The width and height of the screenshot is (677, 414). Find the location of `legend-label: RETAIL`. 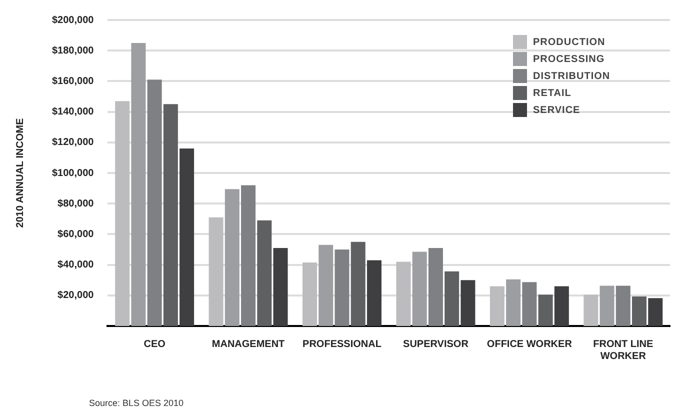

legend-label: RETAIL is located at coordinates (552, 93).